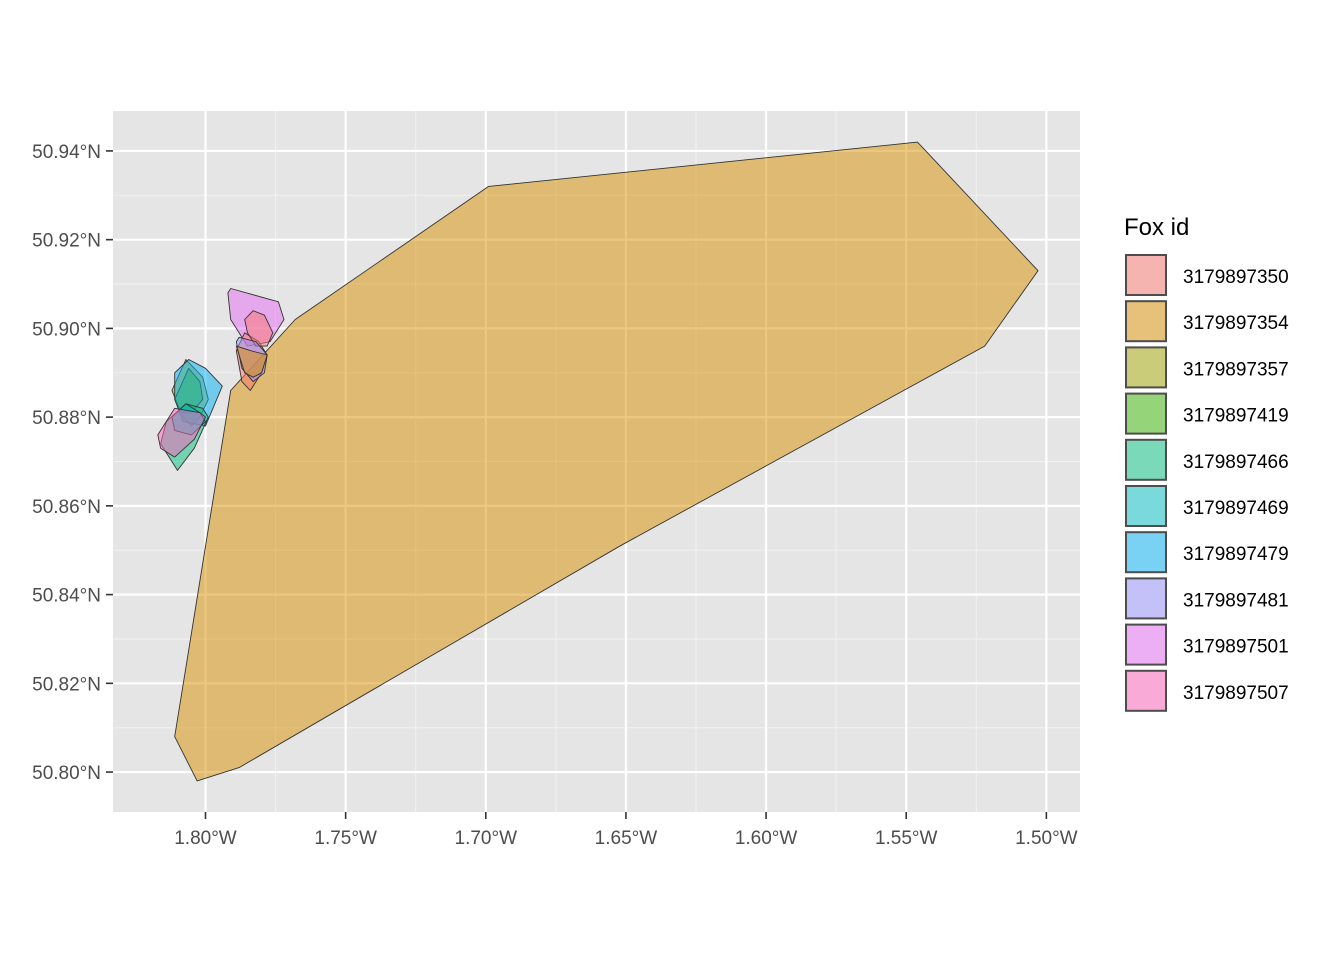 This screenshot has height=960, width=1344. What do you see at coordinates (1156, 227) in the screenshot?
I see `legend-title: Fox id` at bounding box center [1156, 227].